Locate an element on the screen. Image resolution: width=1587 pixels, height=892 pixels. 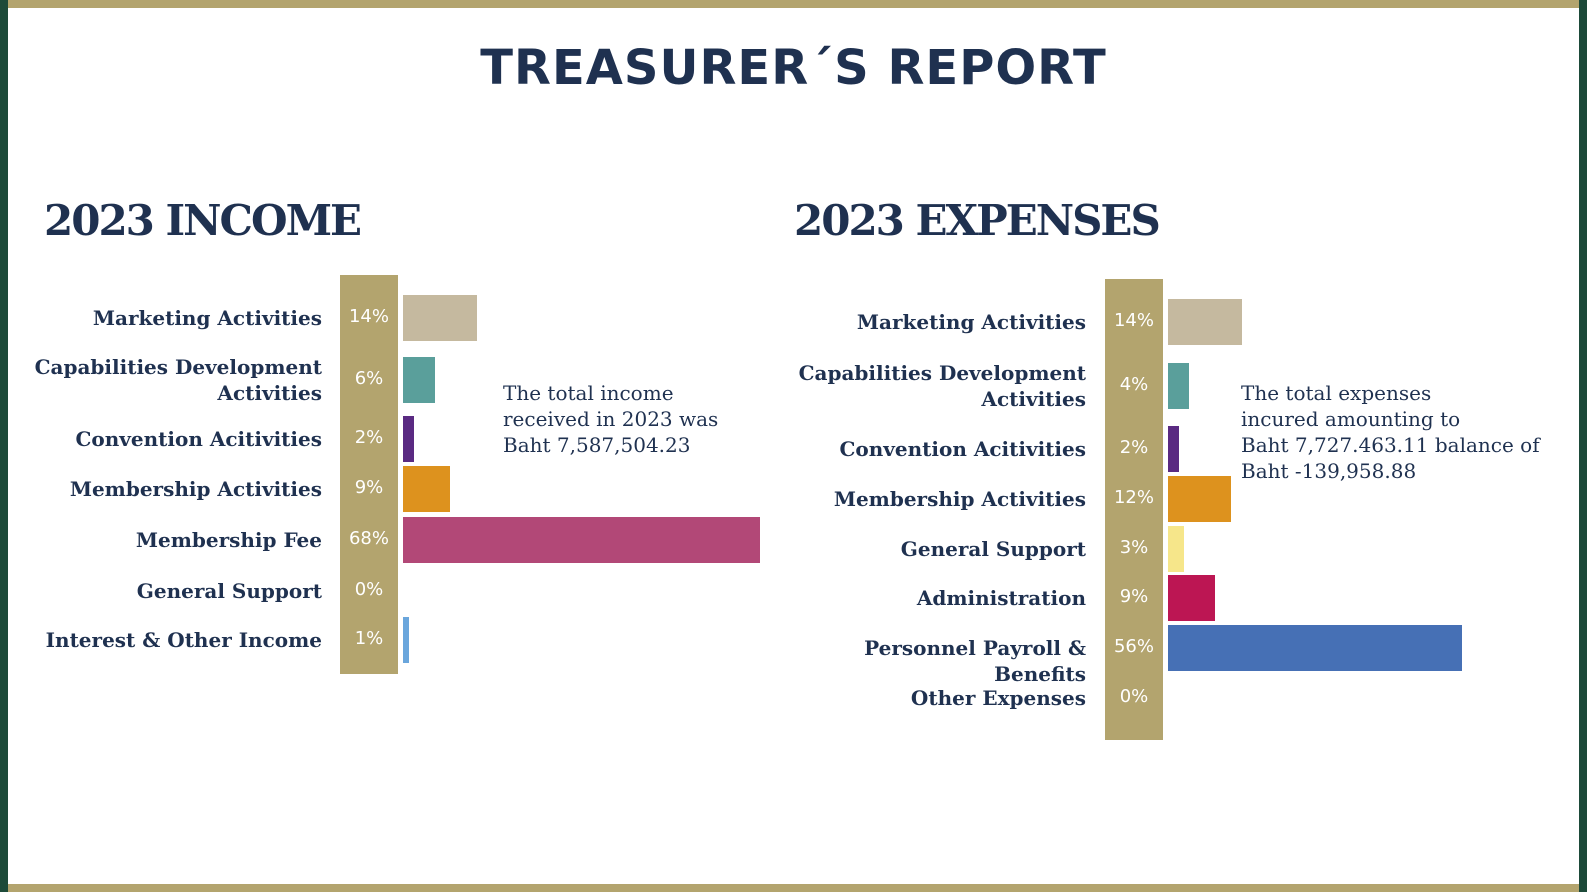
income-value-label: 9% is located at coordinates (369, 487).